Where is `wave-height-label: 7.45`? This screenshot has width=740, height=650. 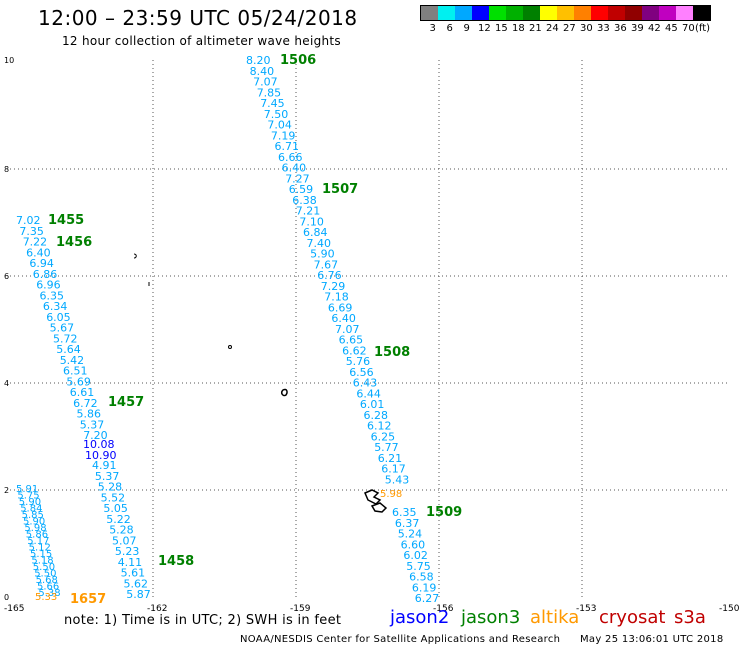
wave-height-label: 7.45 is located at coordinates (272, 103).